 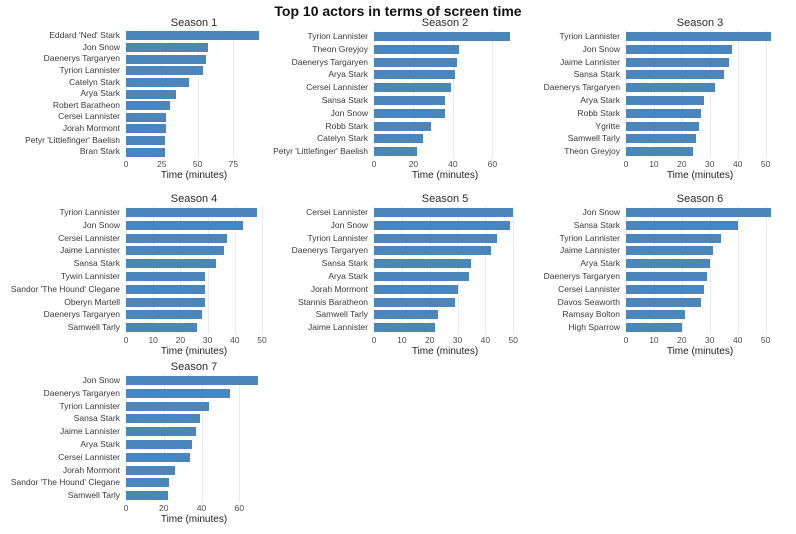 I want to click on y-tick-label: Eddard 'Ned' Stark, so click(x=84, y=35).